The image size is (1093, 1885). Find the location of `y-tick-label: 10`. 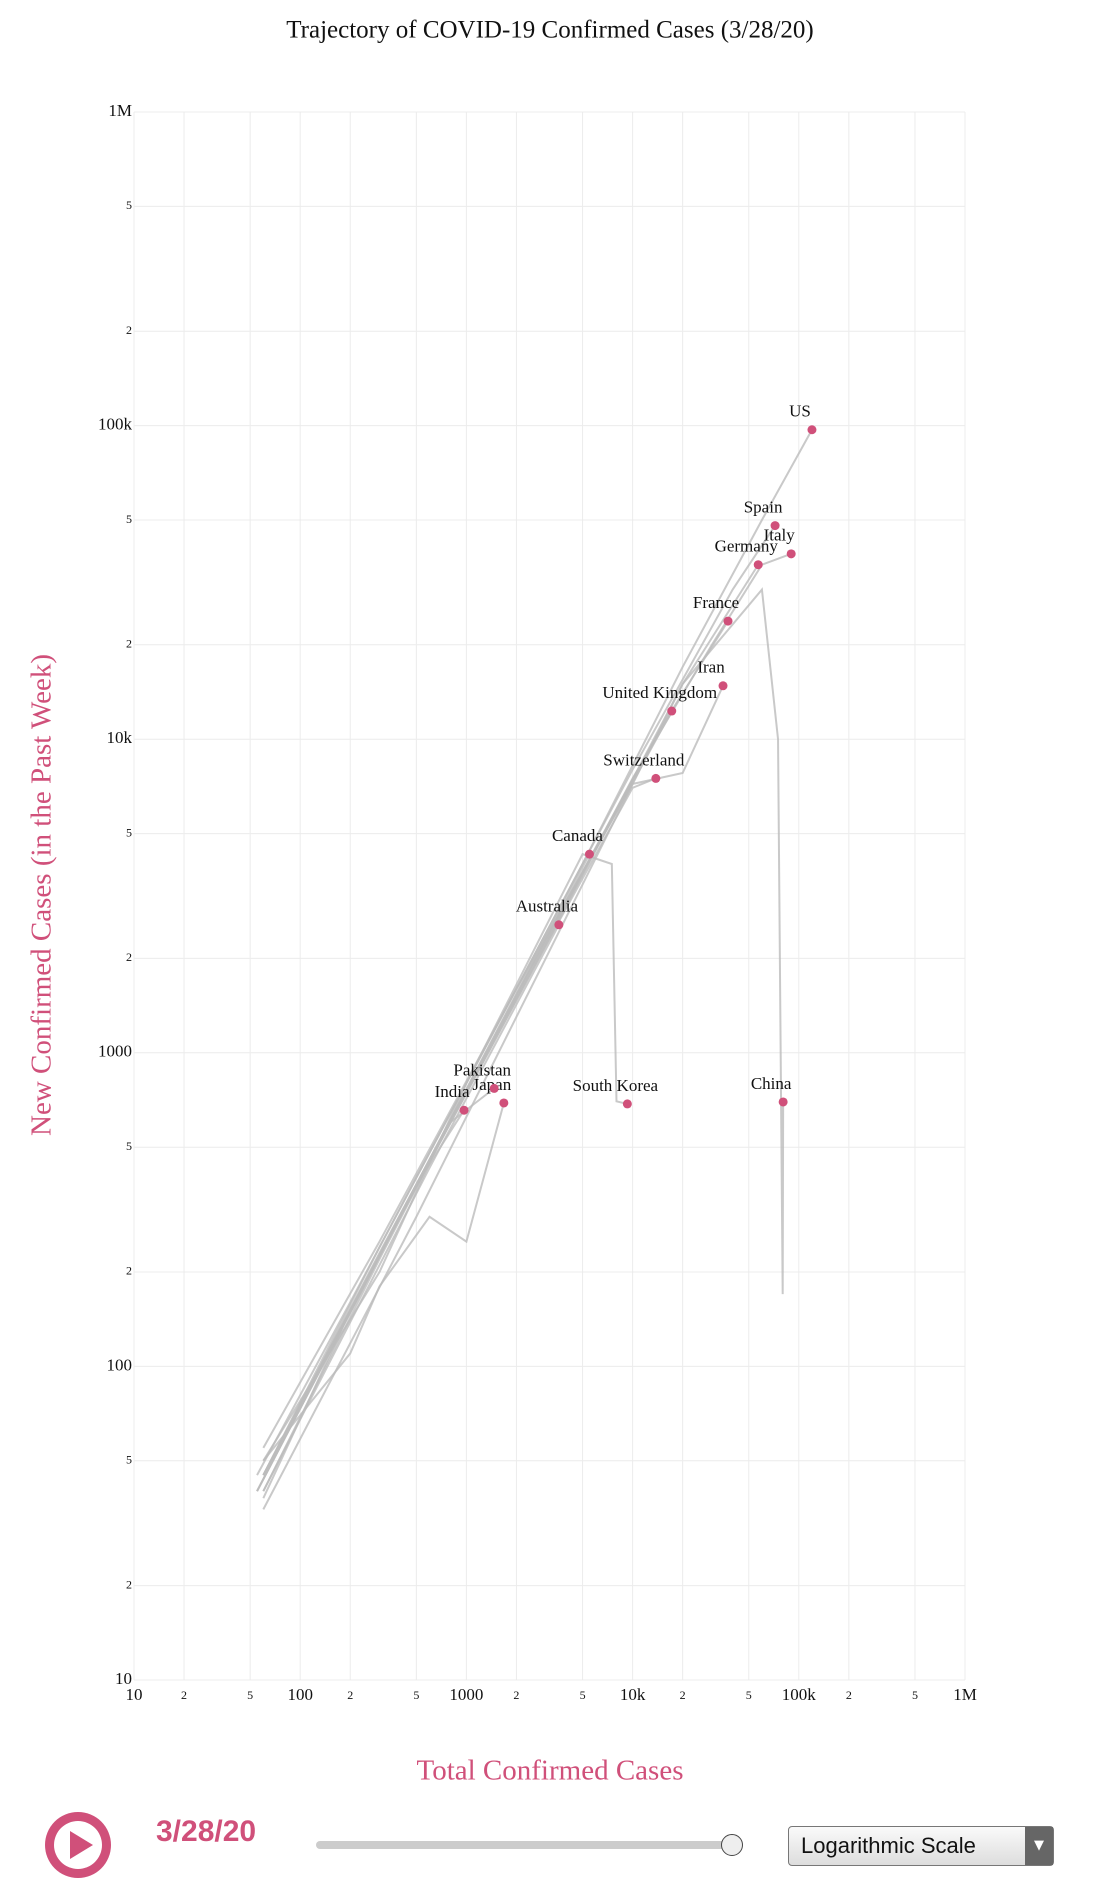

y-tick-label: 10 is located at coordinates (123, 1678).